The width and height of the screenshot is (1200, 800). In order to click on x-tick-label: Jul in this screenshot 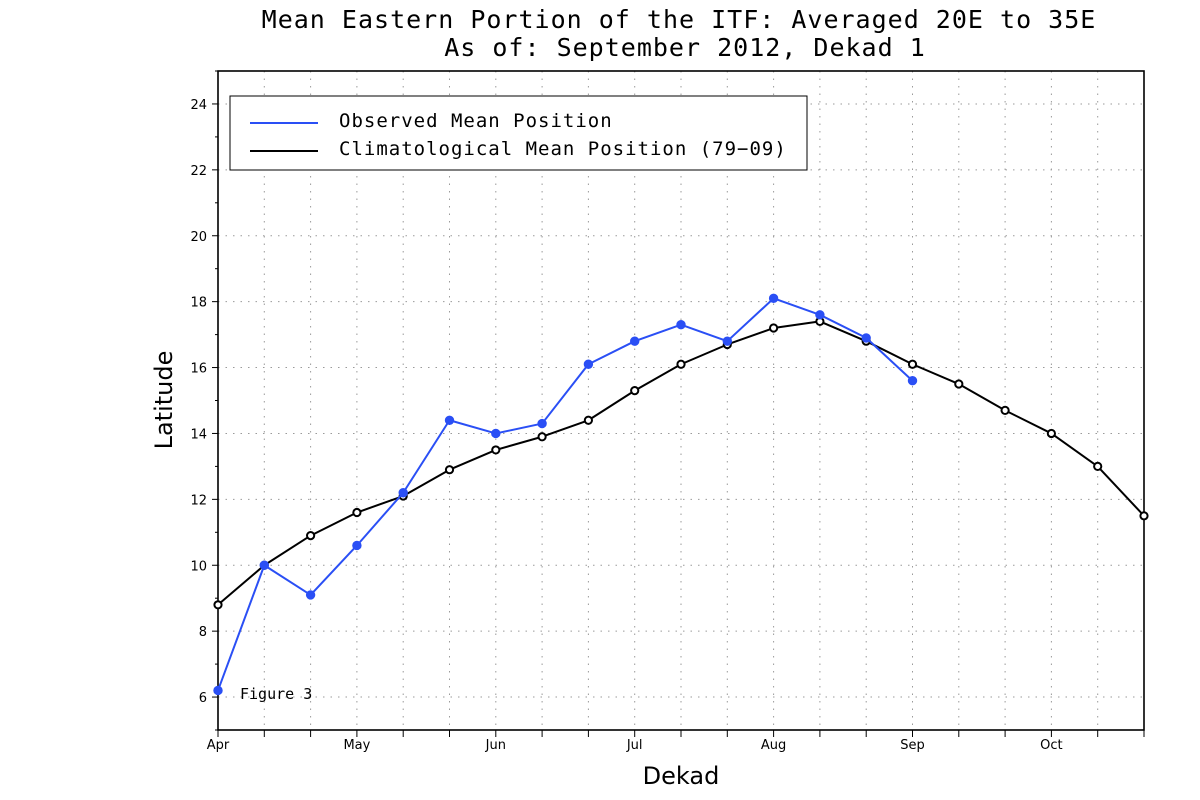, I will do `click(634, 745)`.